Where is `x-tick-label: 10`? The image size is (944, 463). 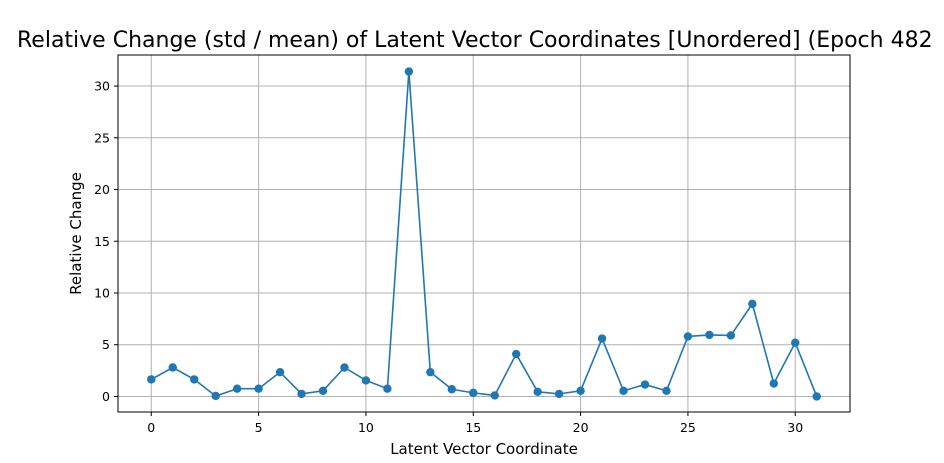 x-tick-label: 10 is located at coordinates (366, 427).